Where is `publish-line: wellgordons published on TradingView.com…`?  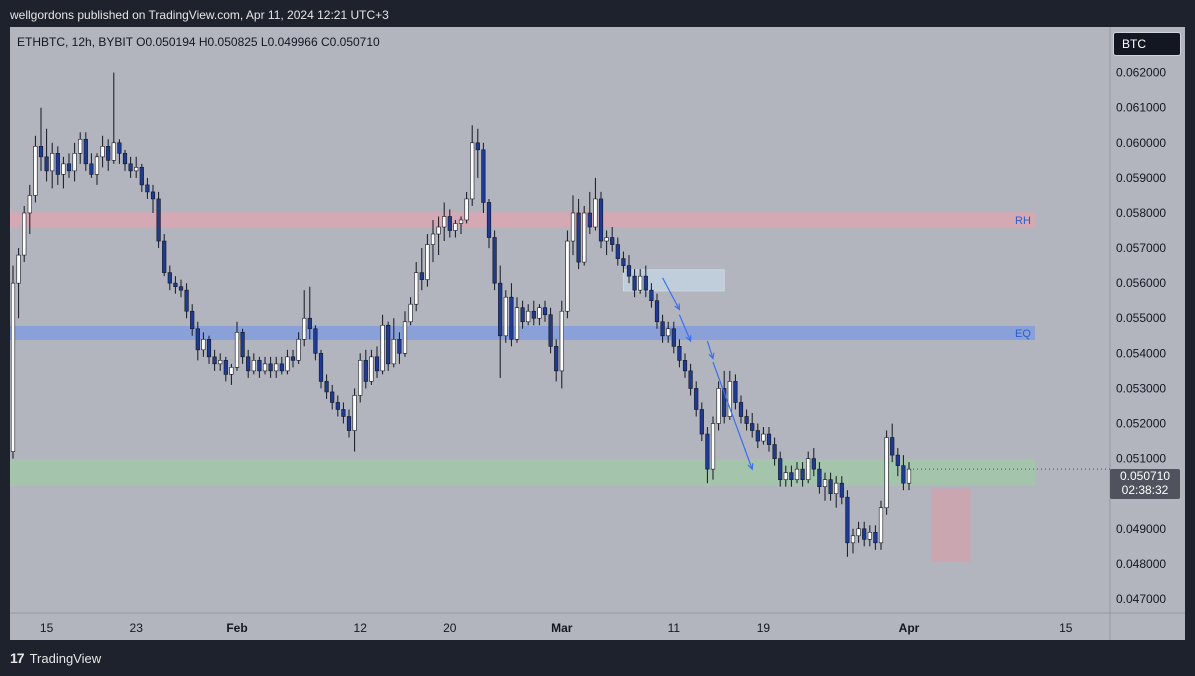 publish-line: wellgordons published on TradingView.com… is located at coordinates (199, 15).